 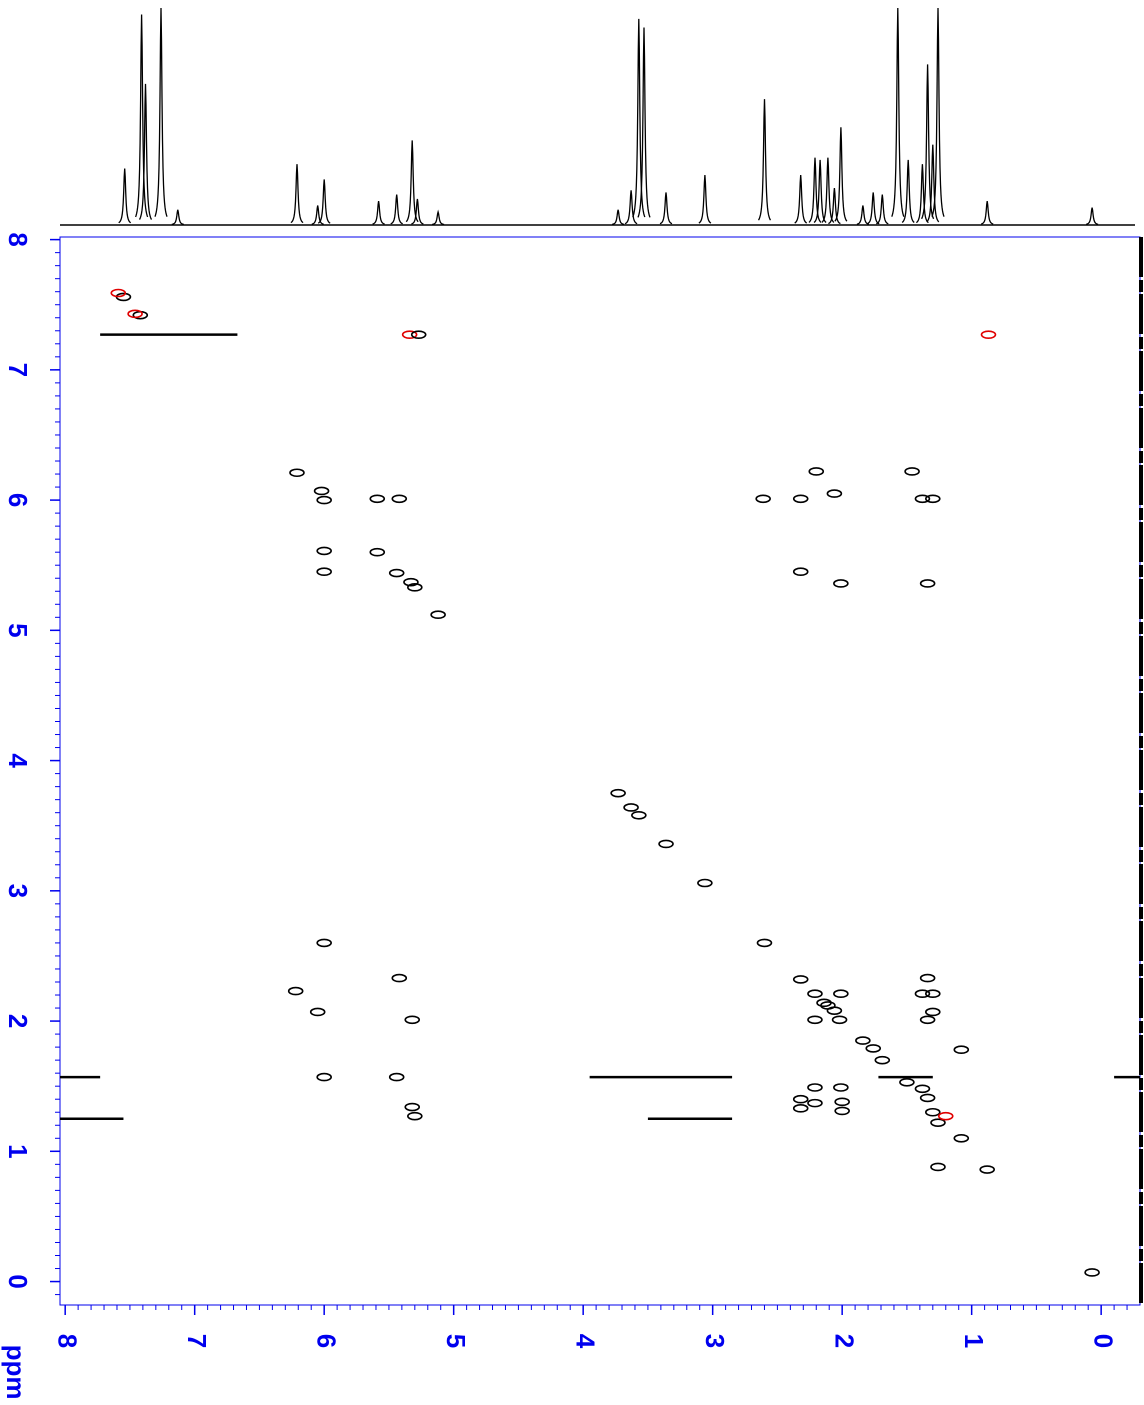 I want to click on x-axis-label: ppm, so click(x=16, y=1372).